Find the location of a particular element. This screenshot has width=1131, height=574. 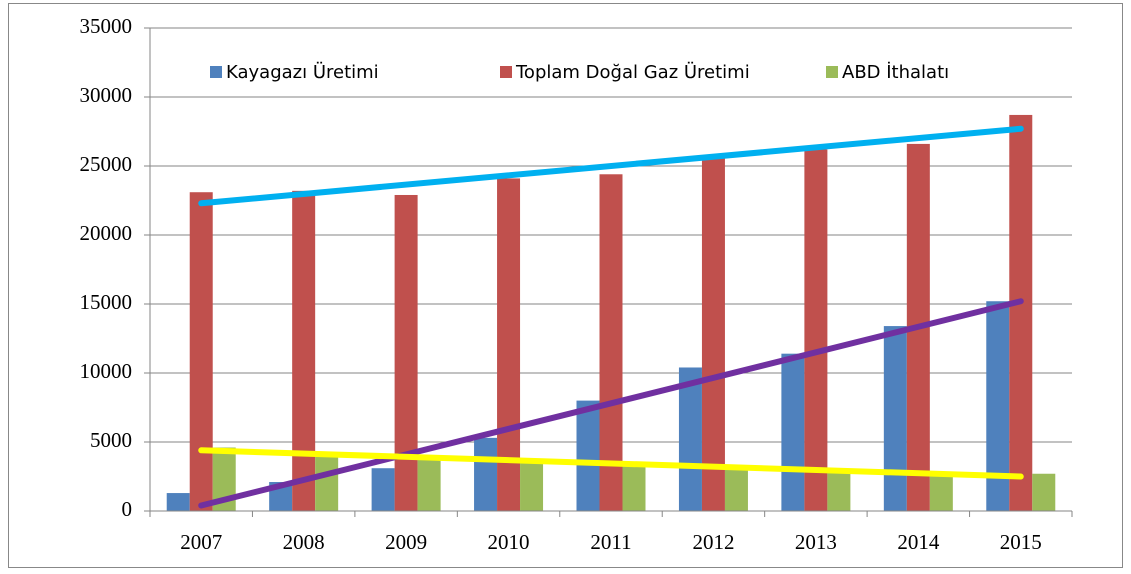

x-tick-label: 2012 is located at coordinates (713, 542).